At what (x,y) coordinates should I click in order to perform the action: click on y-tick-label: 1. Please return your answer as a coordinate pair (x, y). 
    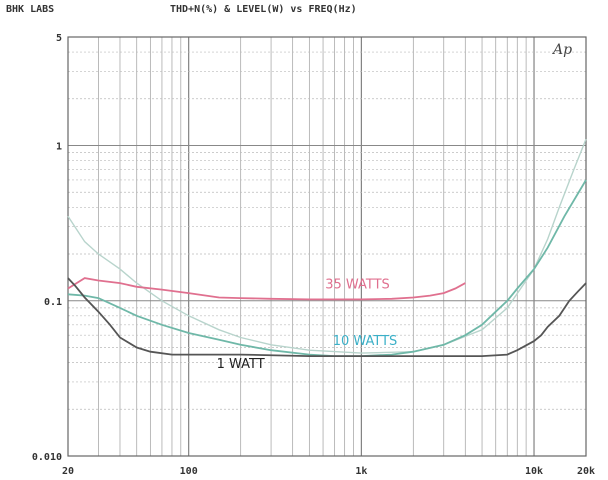
    Looking at the image, I should click on (59, 147).